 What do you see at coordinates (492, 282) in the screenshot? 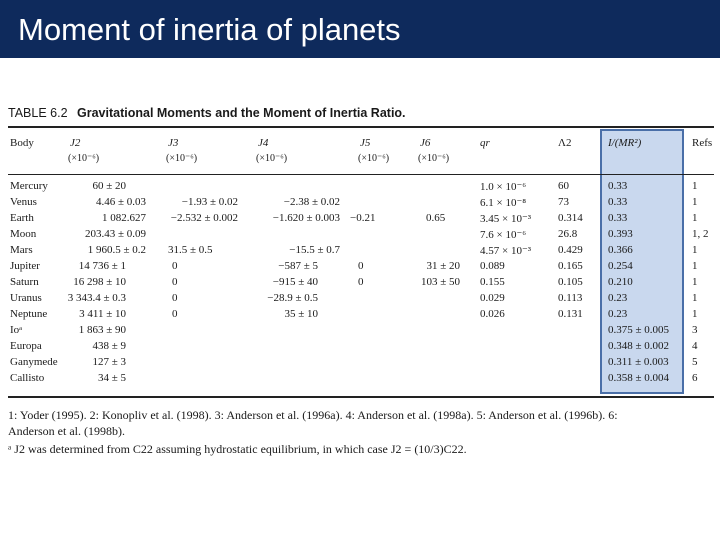
I see `cell-qr: 0.155` at bounding box center [492, 282].